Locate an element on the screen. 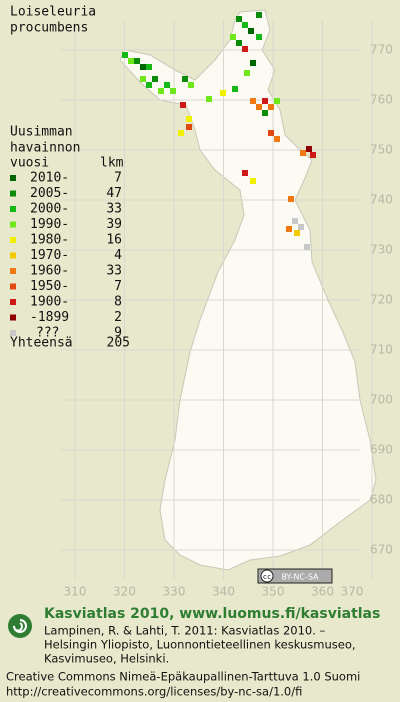 The height and width of the screenshot is (702, 400). badge-icon is located at coordinates (267, 576).